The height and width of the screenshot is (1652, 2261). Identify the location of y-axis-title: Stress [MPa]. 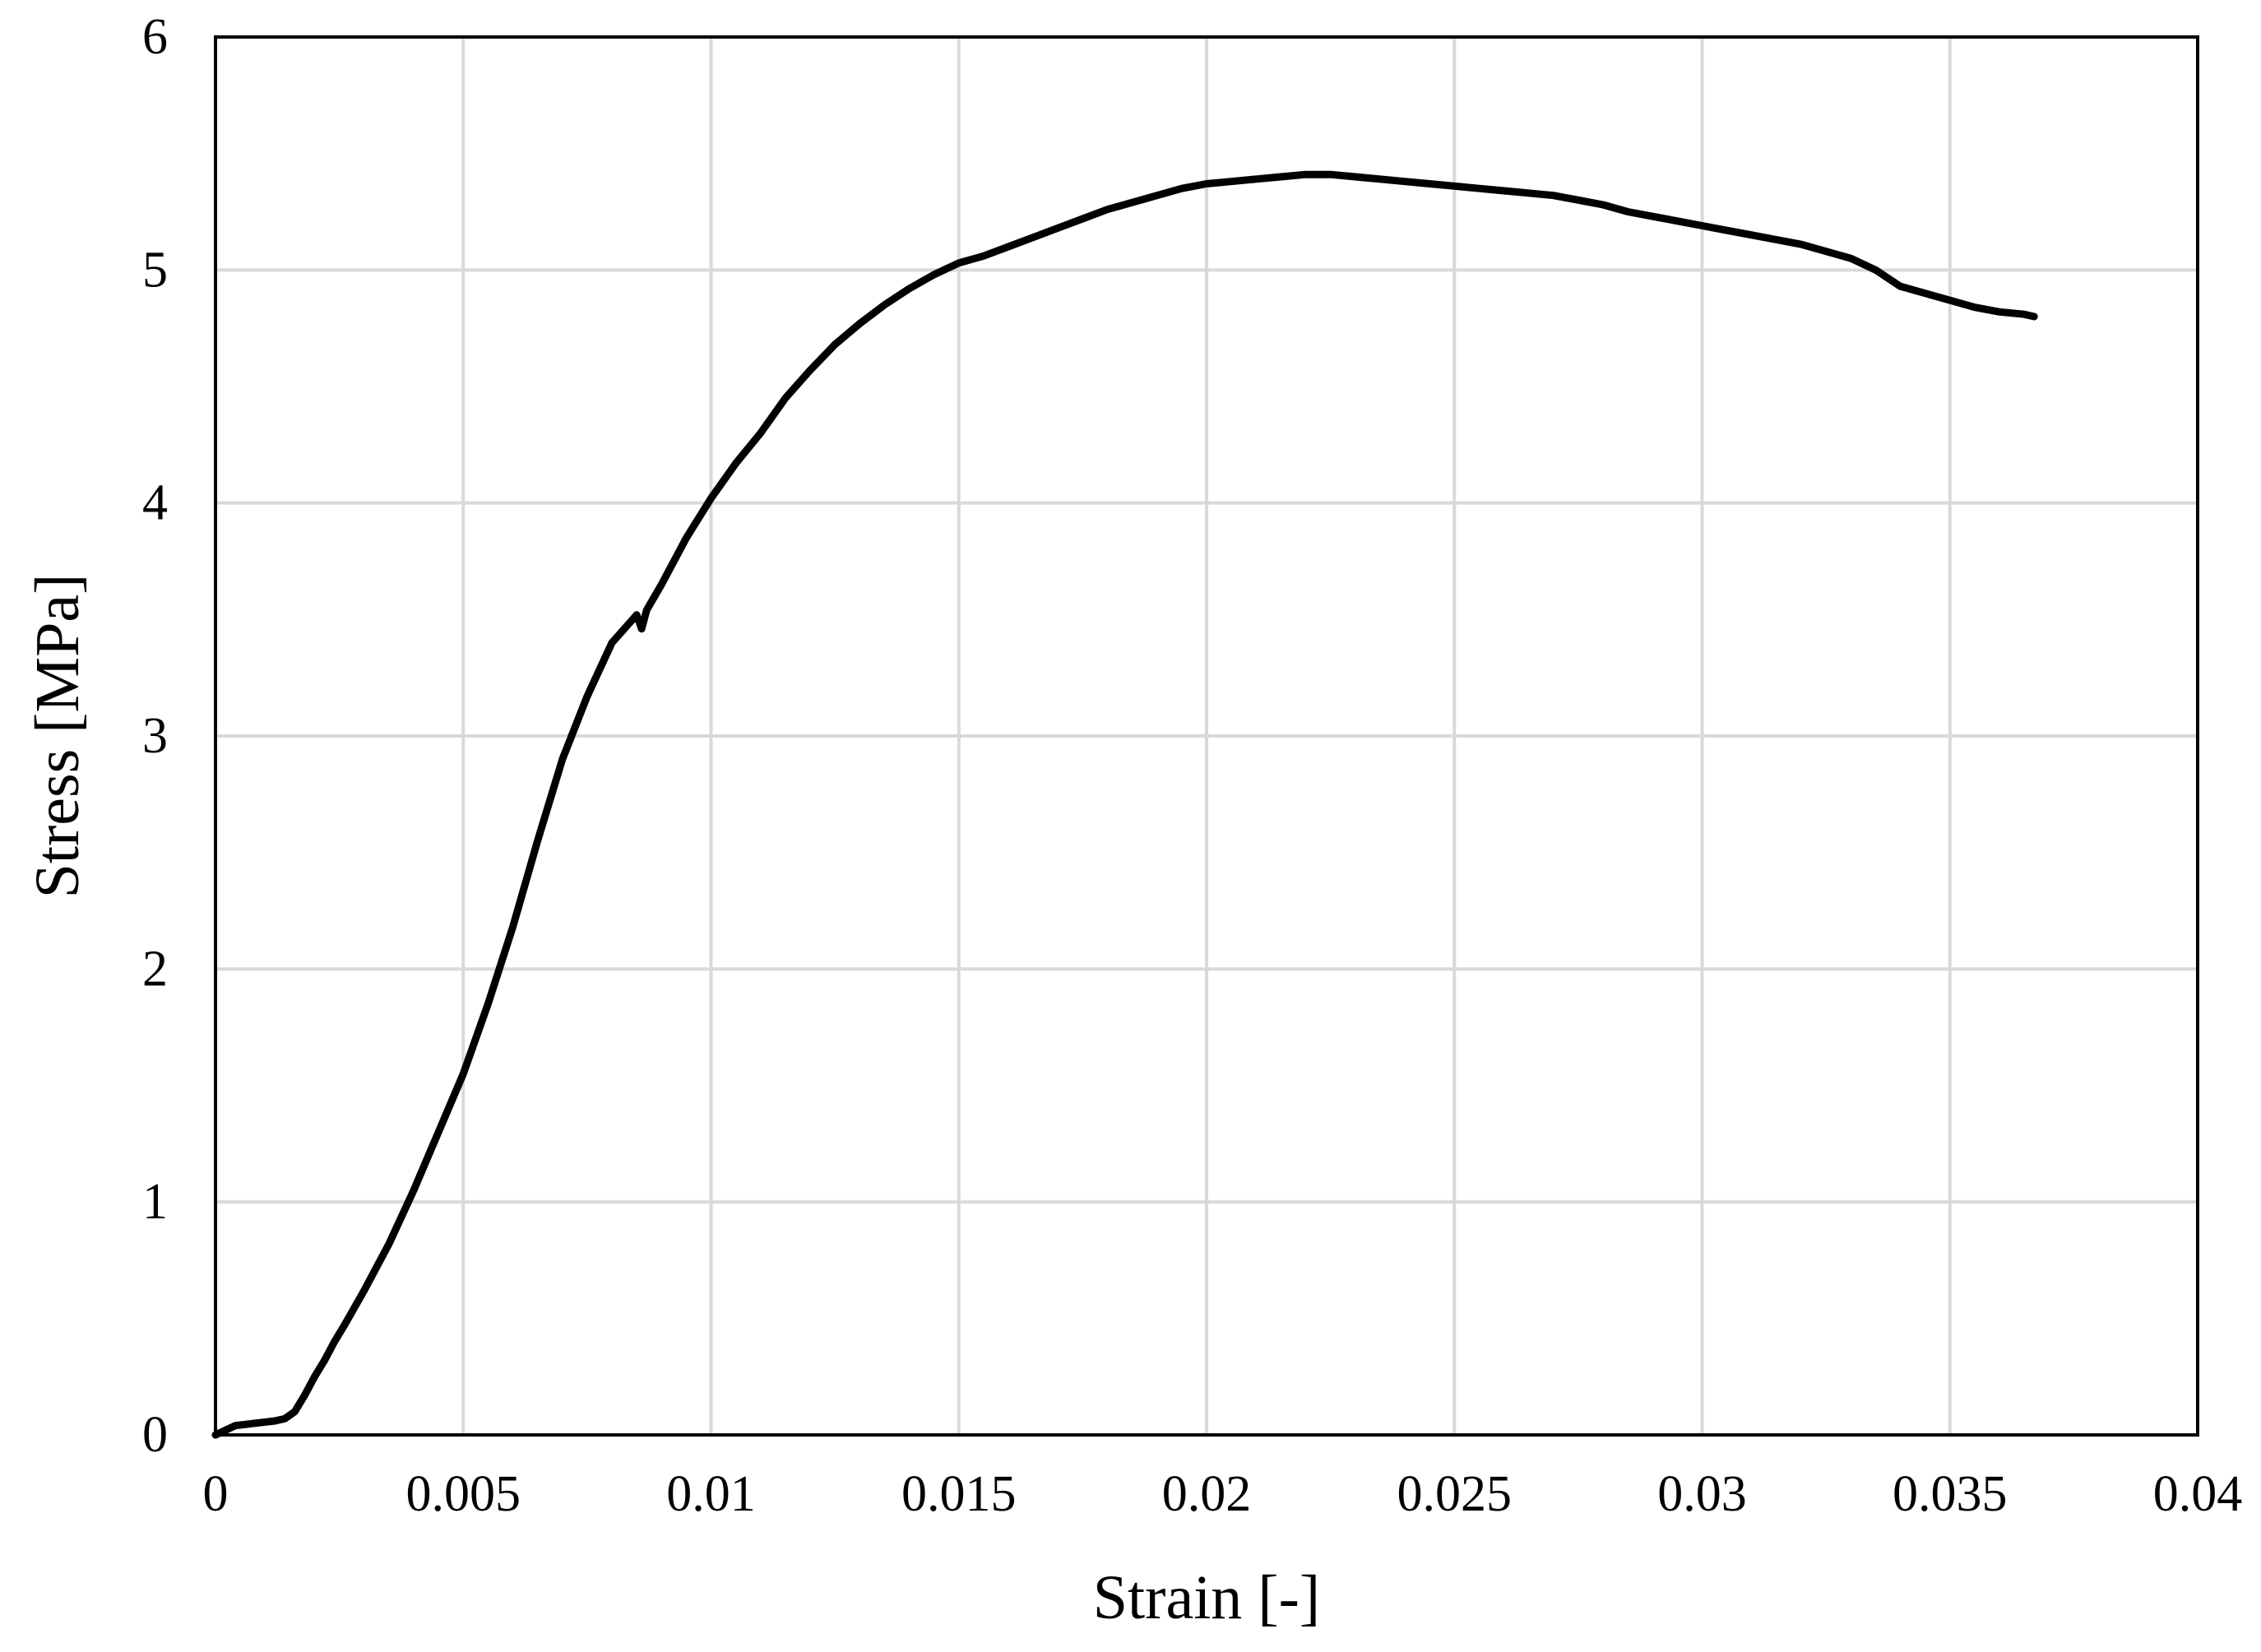
(57, 736).